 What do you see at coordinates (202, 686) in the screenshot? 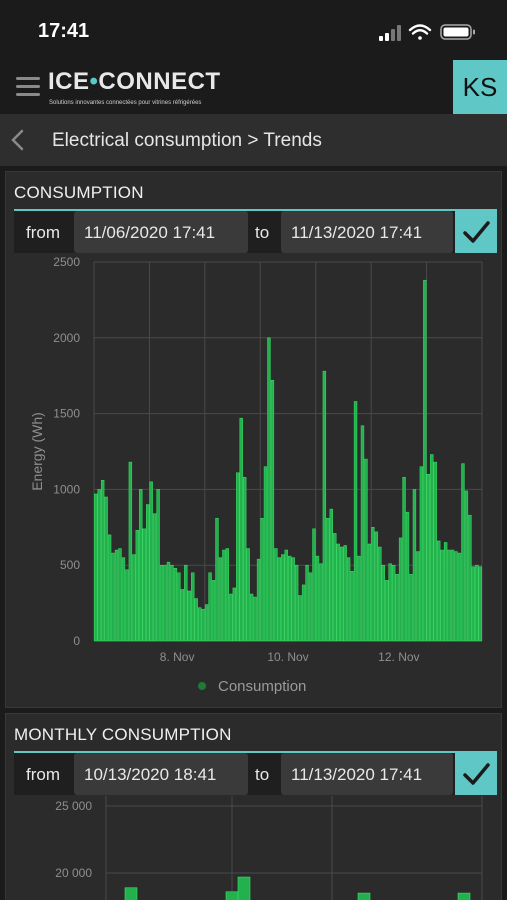
I see `legend-dot` at bounding box center [202, 686].